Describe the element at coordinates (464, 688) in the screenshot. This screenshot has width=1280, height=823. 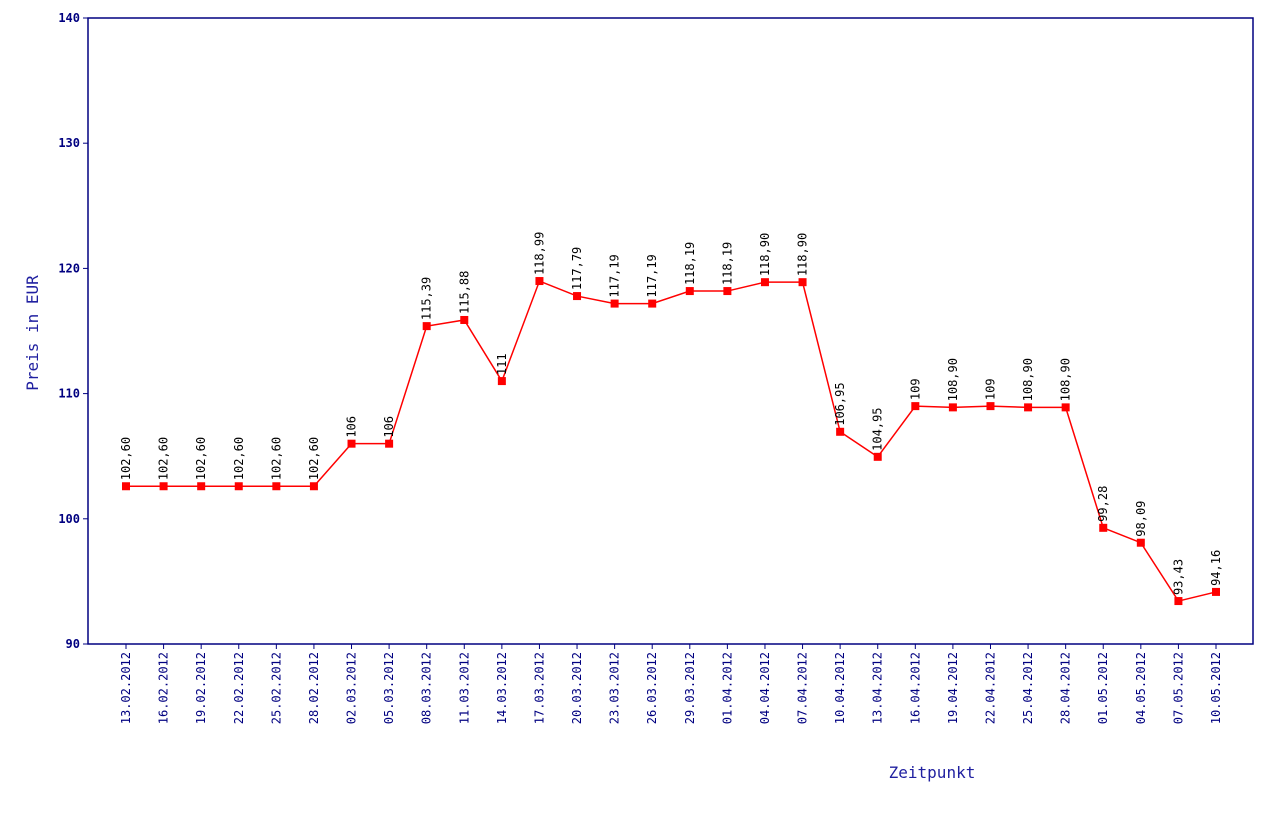
I see `x-tick-label: 11.03.2012` at that location.